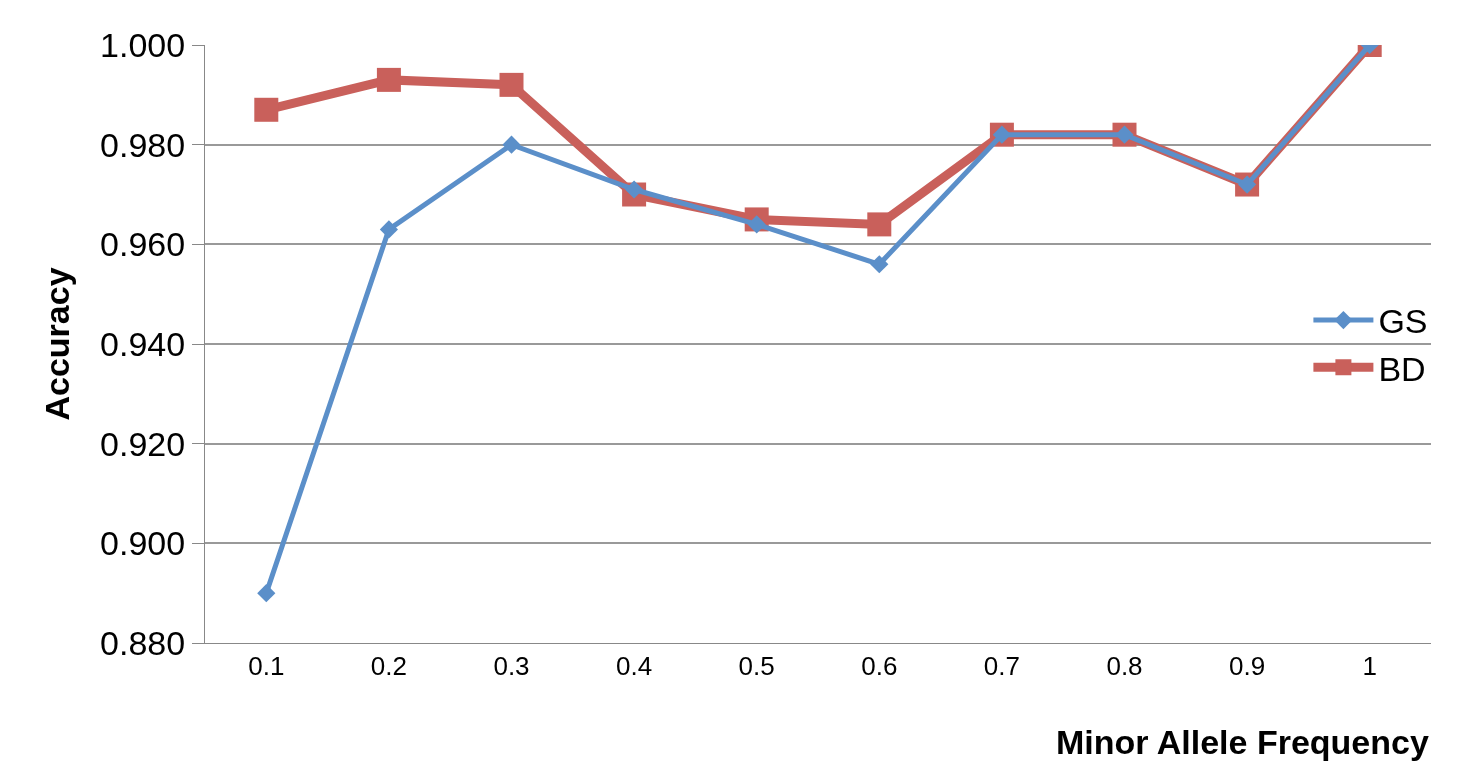  Describe the element at coordinates (879, 666) in the screenshot. I see `x-tick-label: 0.6` at that location.